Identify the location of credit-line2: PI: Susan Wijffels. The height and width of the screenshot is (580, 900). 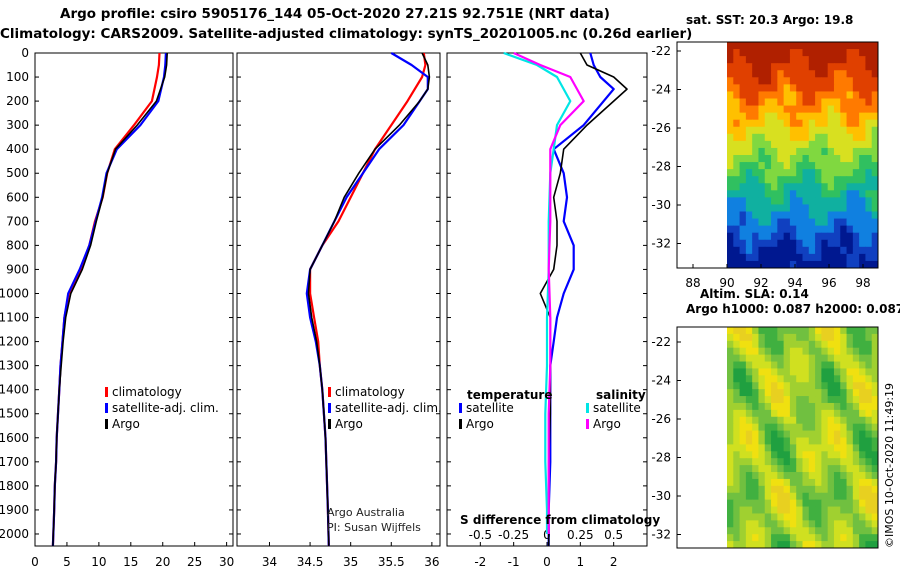
(374, 527).